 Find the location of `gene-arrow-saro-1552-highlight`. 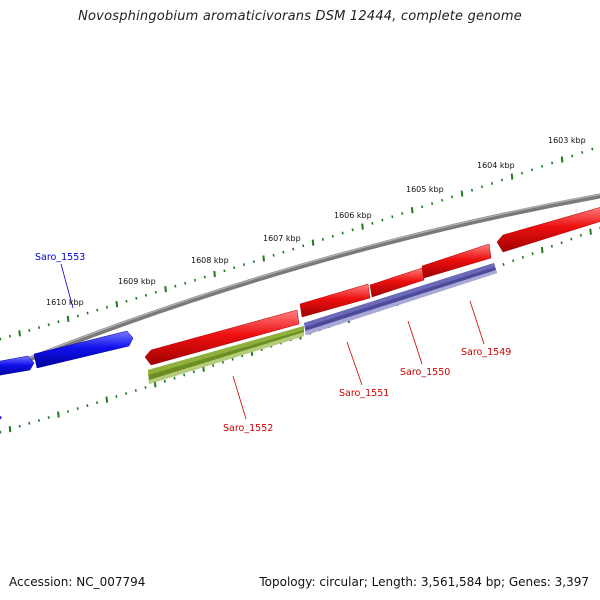

gene-arrow-saro-1552-highlight is located at coordinates (226, 350).